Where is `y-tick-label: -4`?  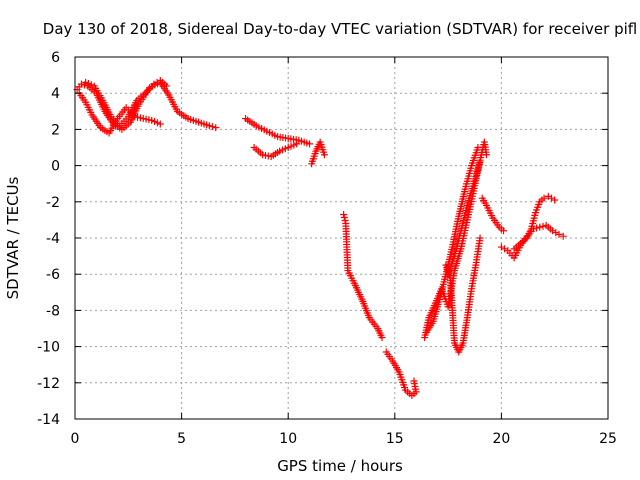 y-tick-label: -4 is located at coordinates (53, 239).